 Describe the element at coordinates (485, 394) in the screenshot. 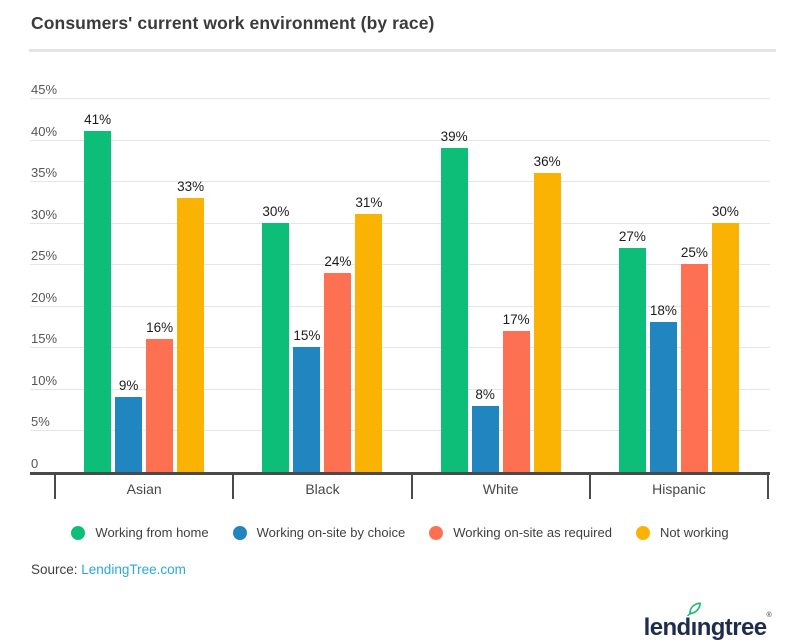

I see `bar-value-label: 8%` at that location.